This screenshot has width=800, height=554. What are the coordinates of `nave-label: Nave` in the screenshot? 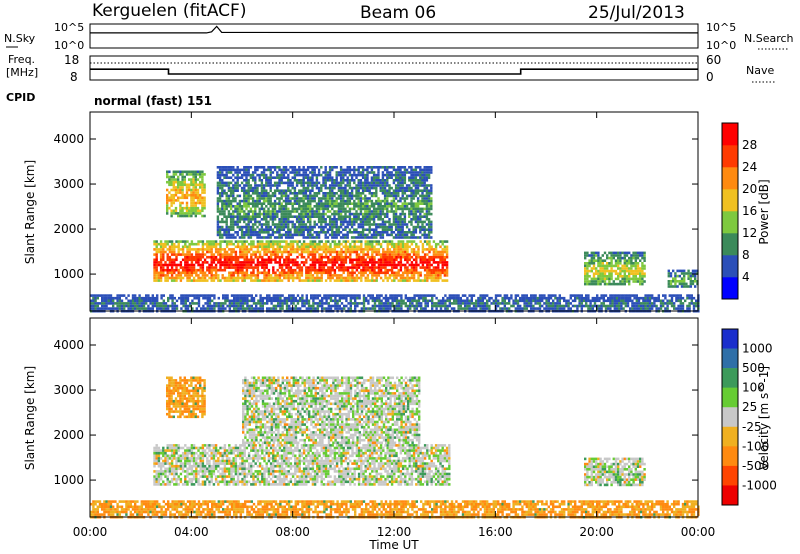 It's located at (760, 70).